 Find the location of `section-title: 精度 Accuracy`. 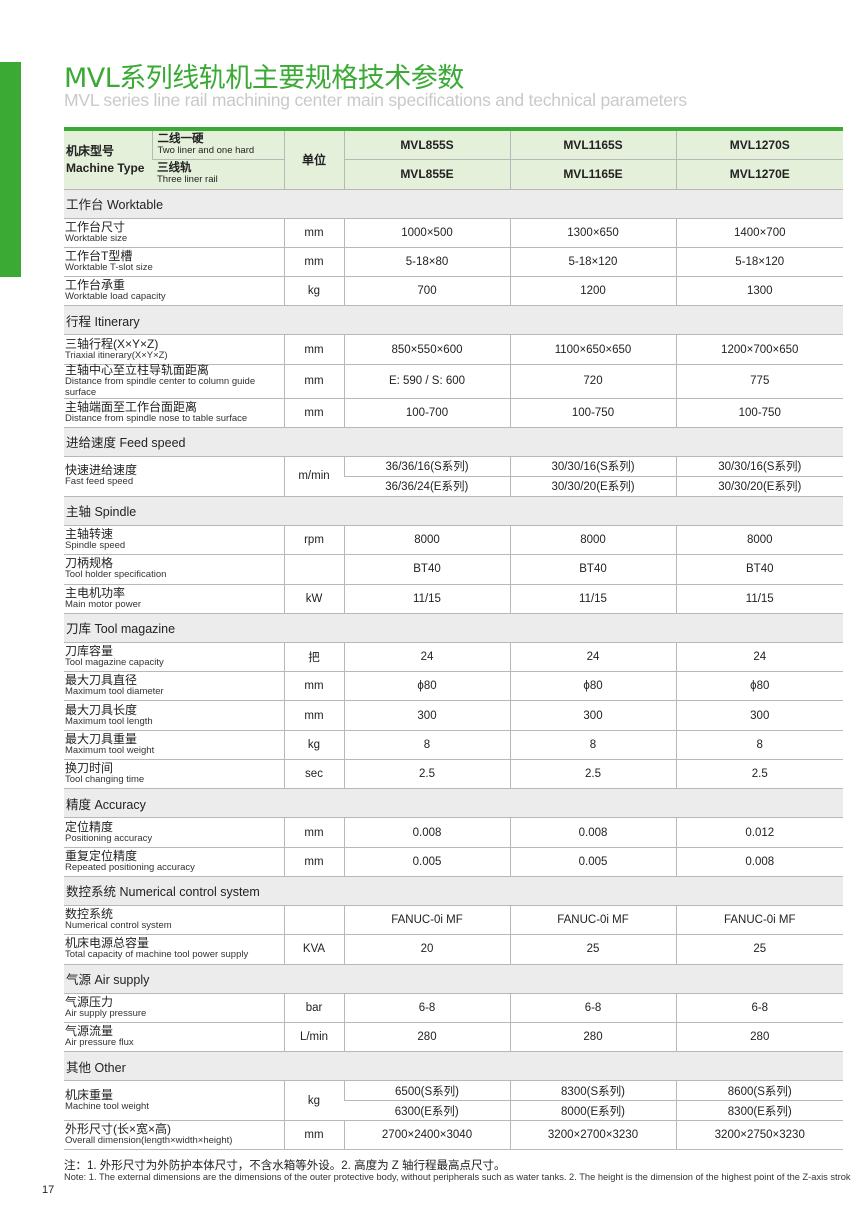

section-title: 精度 Accuracy is located at coordinates (453, 803).